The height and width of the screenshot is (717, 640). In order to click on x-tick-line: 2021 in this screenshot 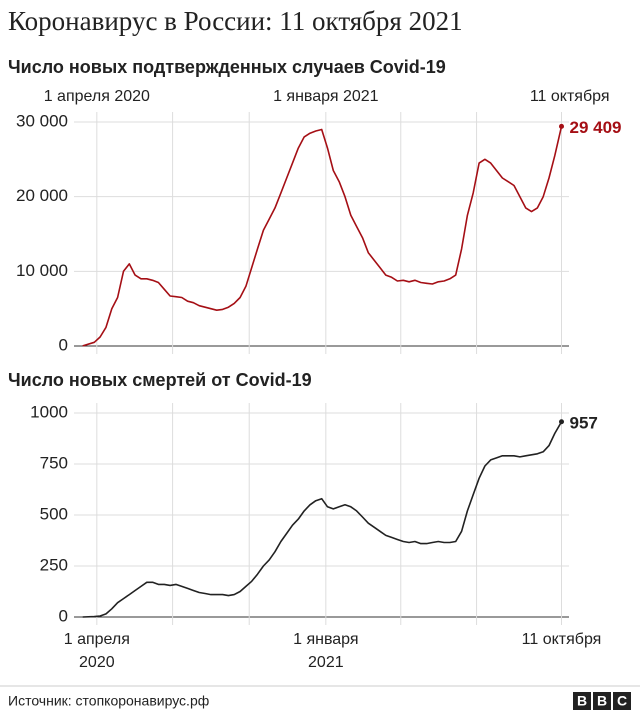, I will do `click(326, 662)`.